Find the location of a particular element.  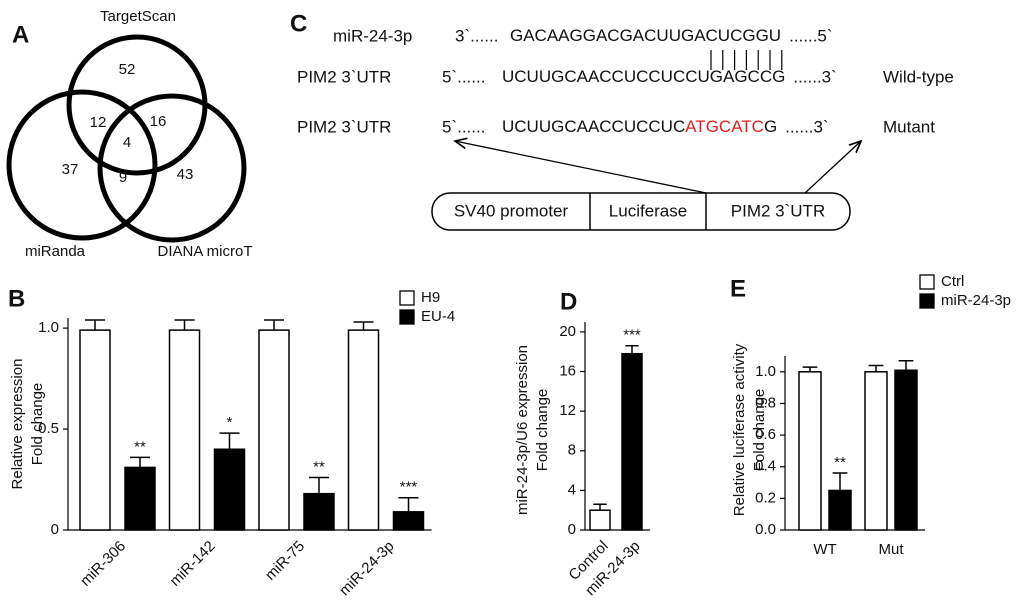

sequence: UCUUGCAACCUCCUCATGCATCG is located at coordinates (639, 126).